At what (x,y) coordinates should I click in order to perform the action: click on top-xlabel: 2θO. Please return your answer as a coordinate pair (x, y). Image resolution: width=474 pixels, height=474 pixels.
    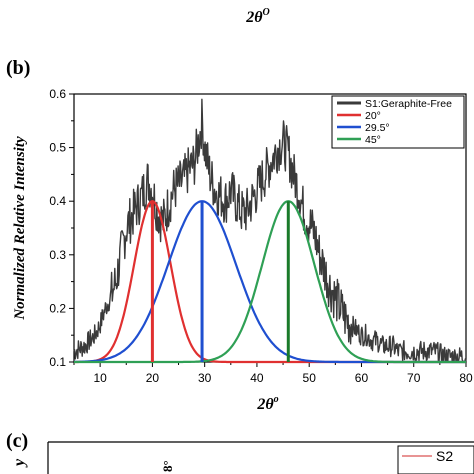
    Looking at the image, I should click on (257, 16).